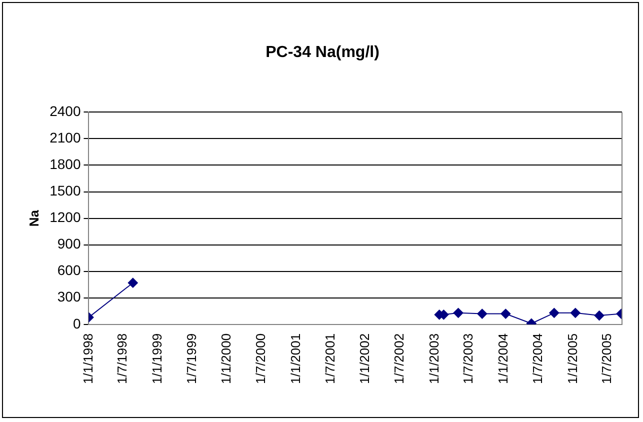 The width and height of the screenshot is (643, 422). What do you see at coordinates (468, 358) in the screenshot?
I see `x-tick-label: 1/7/2003` at bounding box center [468, 358].